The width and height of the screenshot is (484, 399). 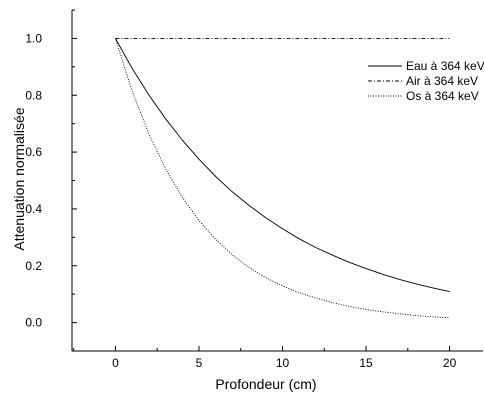 What do you see at coordinates (199, 363) in the screenshot?
I see `x-tick-label: 5` at bounding box center [199, 363].